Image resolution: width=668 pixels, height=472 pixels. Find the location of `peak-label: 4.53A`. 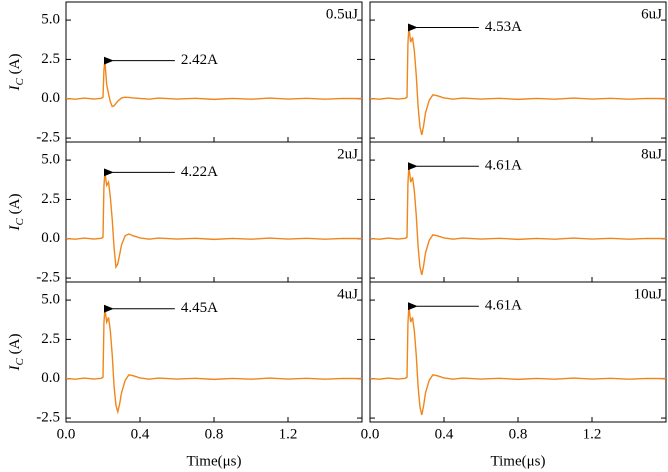

peak-label: 4.53A is located at coordinates (503, 27).